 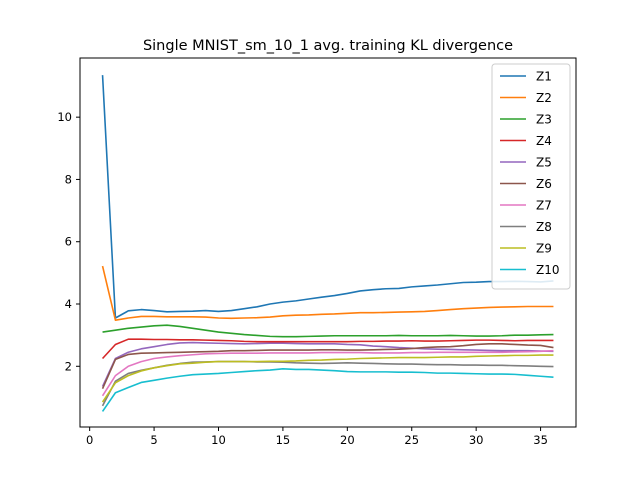 I want to click on legend-box, so click(x=531, y=176).